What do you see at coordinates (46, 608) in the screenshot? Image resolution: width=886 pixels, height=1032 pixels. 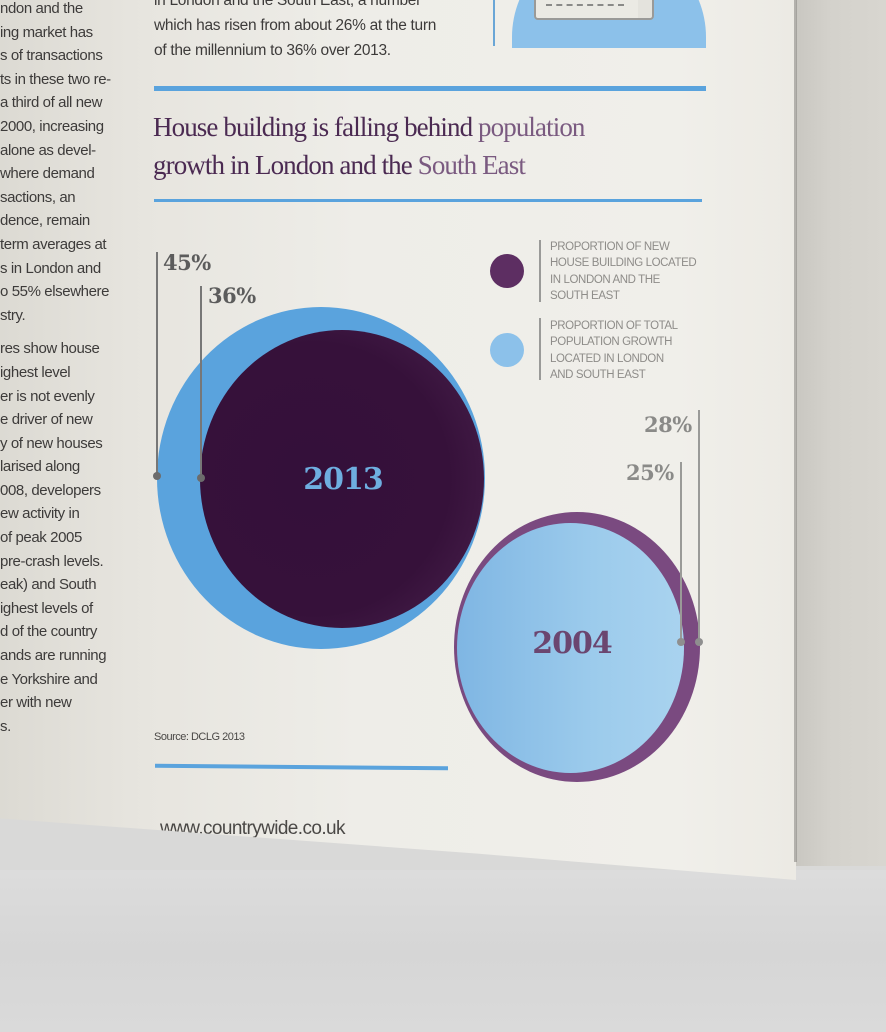 I see `left-line: ighest levels of` at bounding box center [46, 608].